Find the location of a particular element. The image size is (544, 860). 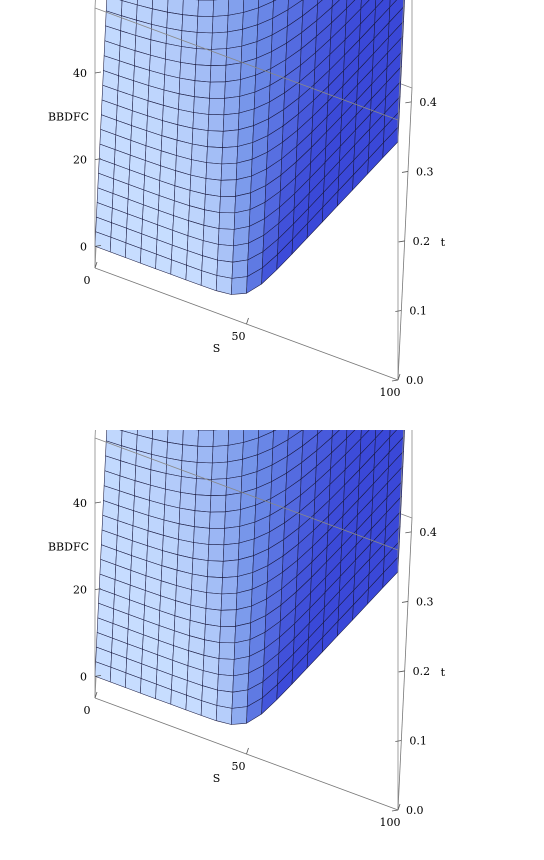

x-axis: 0 50 100 S is located at coordinates (242, 760).